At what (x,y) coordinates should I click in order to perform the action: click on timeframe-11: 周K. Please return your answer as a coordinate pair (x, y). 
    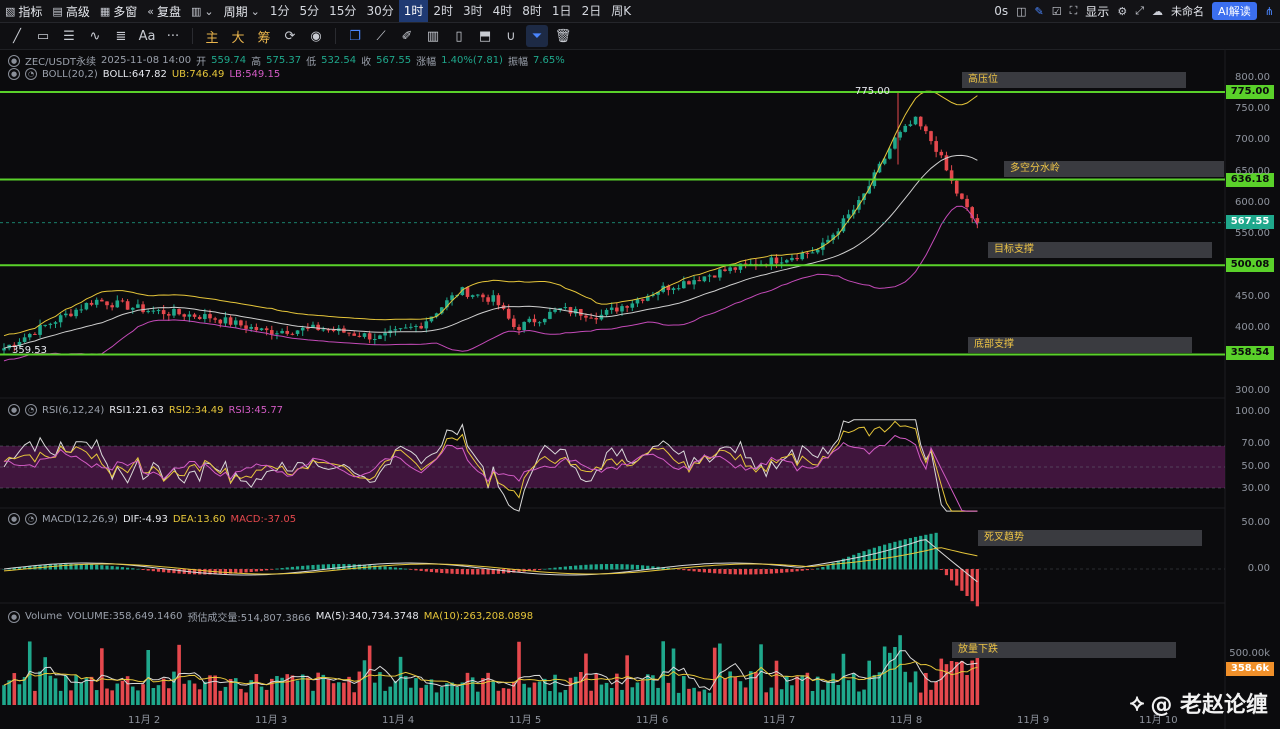
    Looking at the image, I should click on (621, 11).